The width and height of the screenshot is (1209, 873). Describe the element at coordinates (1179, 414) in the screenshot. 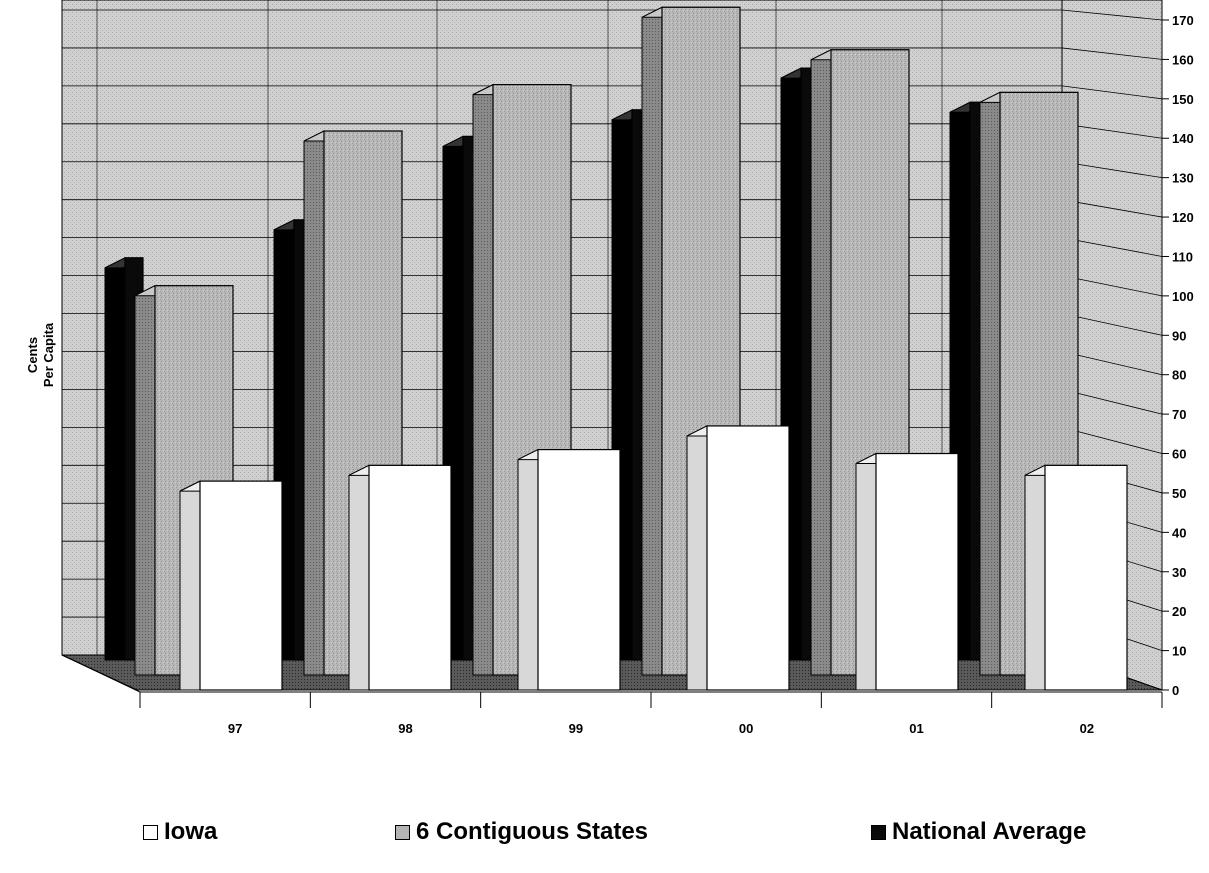

I see `y-tick-label: 70` at that location.